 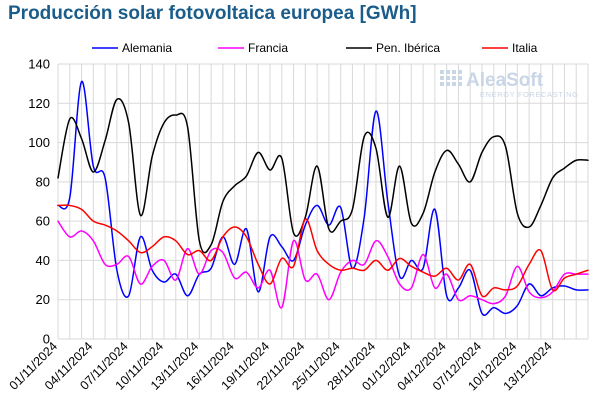 I want to click on y-tick-label: 100, so click(x=39, y=142).